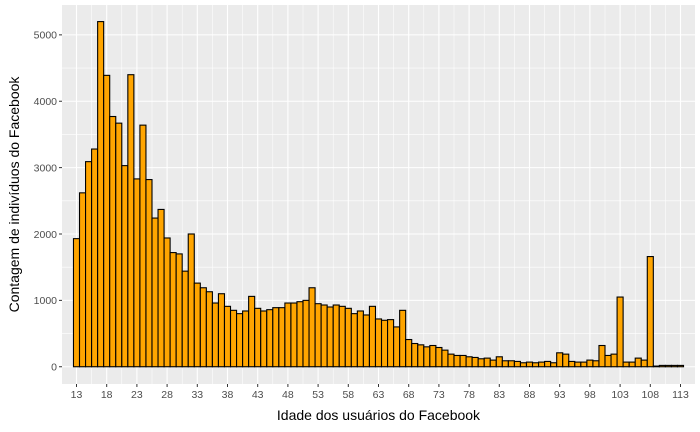 This screenshot has height=432, width=700. Describe the element at coordinates (14, 194) in the screenshot. I see `y-axis-title: Contagem de indivíduos do Facebook` at that location.